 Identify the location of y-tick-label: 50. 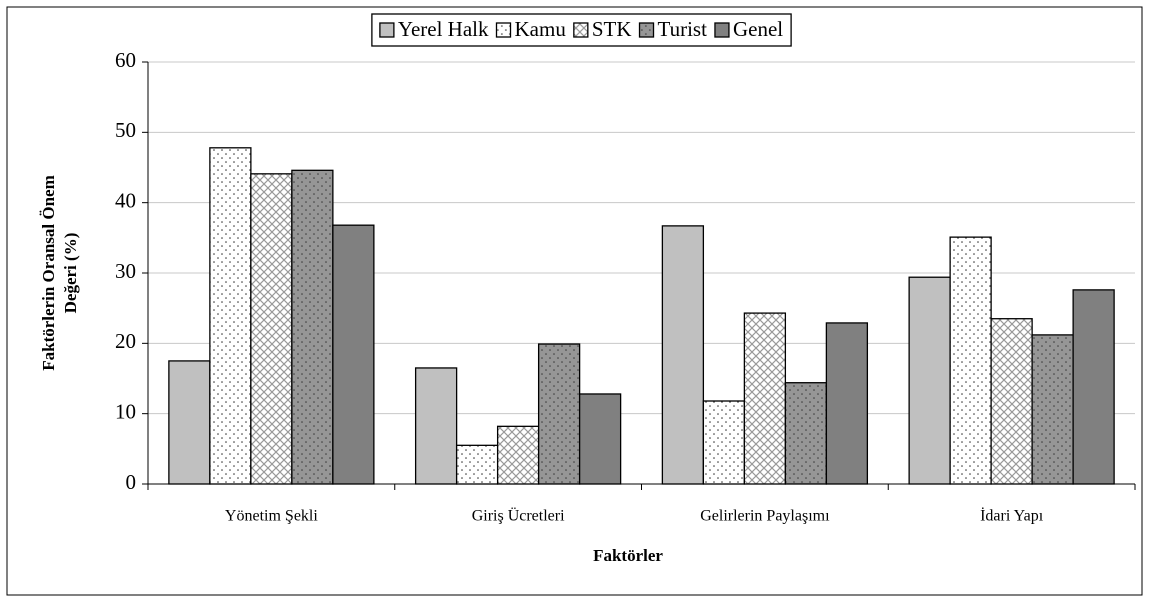
(125, 130).